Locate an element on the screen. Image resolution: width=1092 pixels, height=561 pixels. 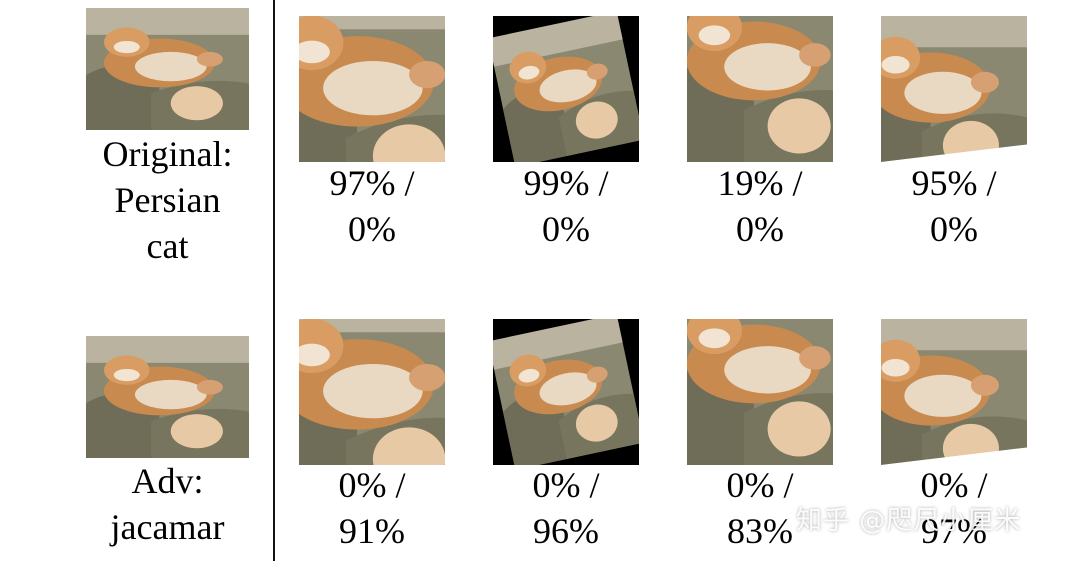
result-label: 19% / 0% is located at coordinates (760, 206).